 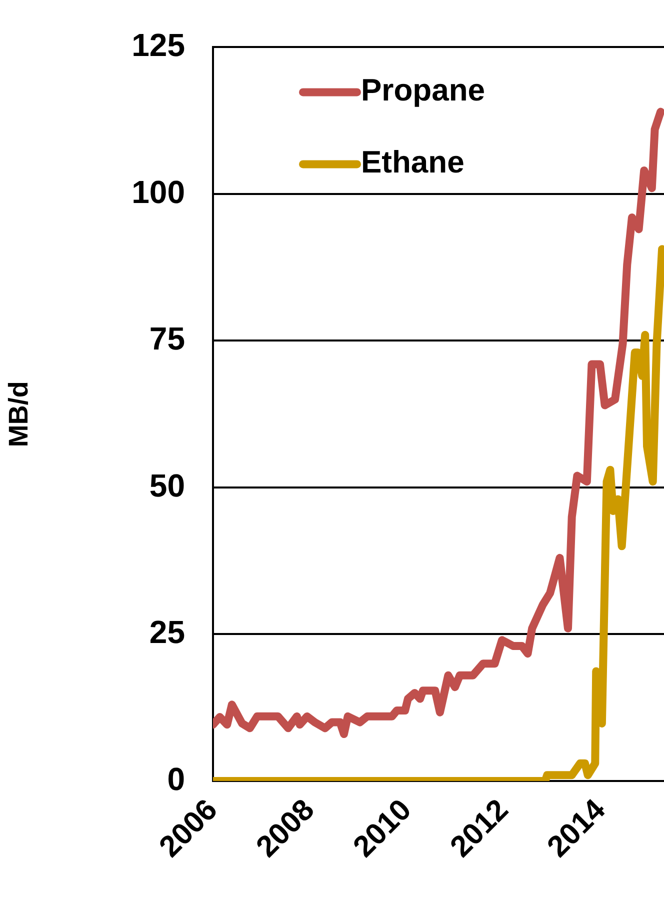 What do you see at coordinates (176, 778) in the screenshot?
I see `y-tick-label: 0` at bounding box center [176, 778].